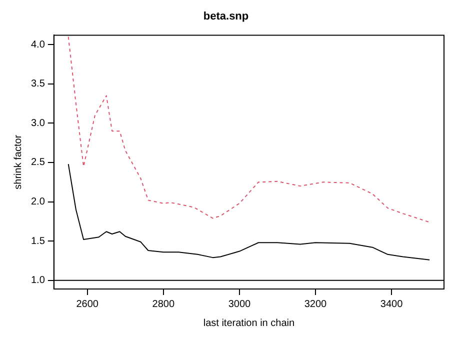 Image resolution: width=456 pixels, height=341 pixels. What do you see at coordinates (163, 304) in the screenshot?
I see `x-tick-label: 2800` at bounding box center [163, 304].